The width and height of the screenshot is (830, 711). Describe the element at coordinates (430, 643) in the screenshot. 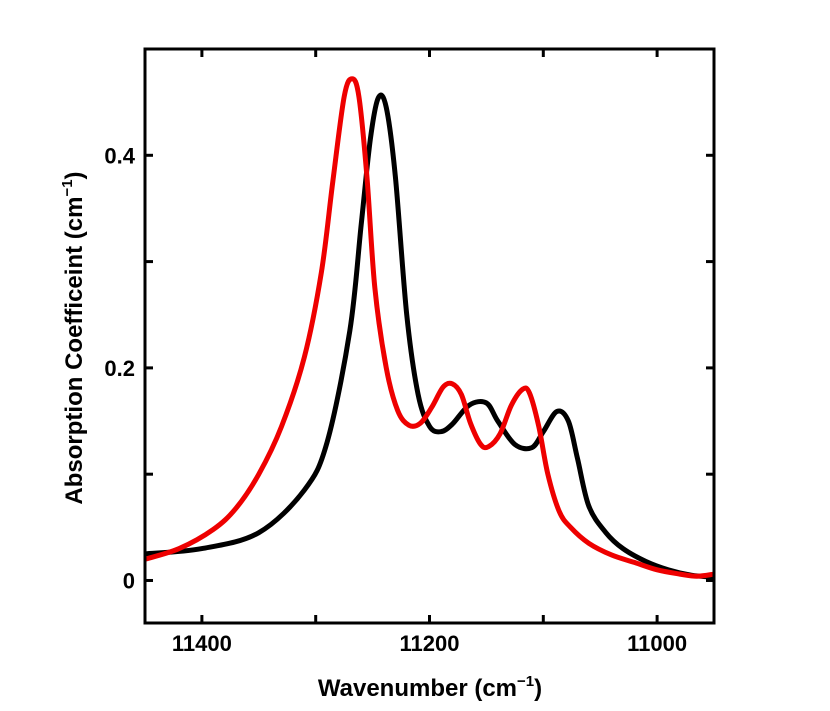

I see `x-tick-label: 11200` at that location.